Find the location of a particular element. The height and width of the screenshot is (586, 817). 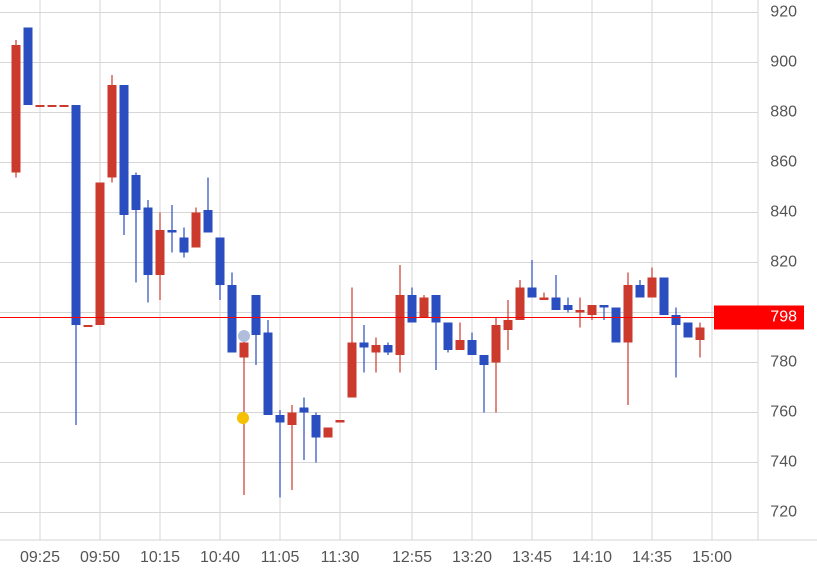

x-tick-label: 14:10 is located at coordinates (592, 557).